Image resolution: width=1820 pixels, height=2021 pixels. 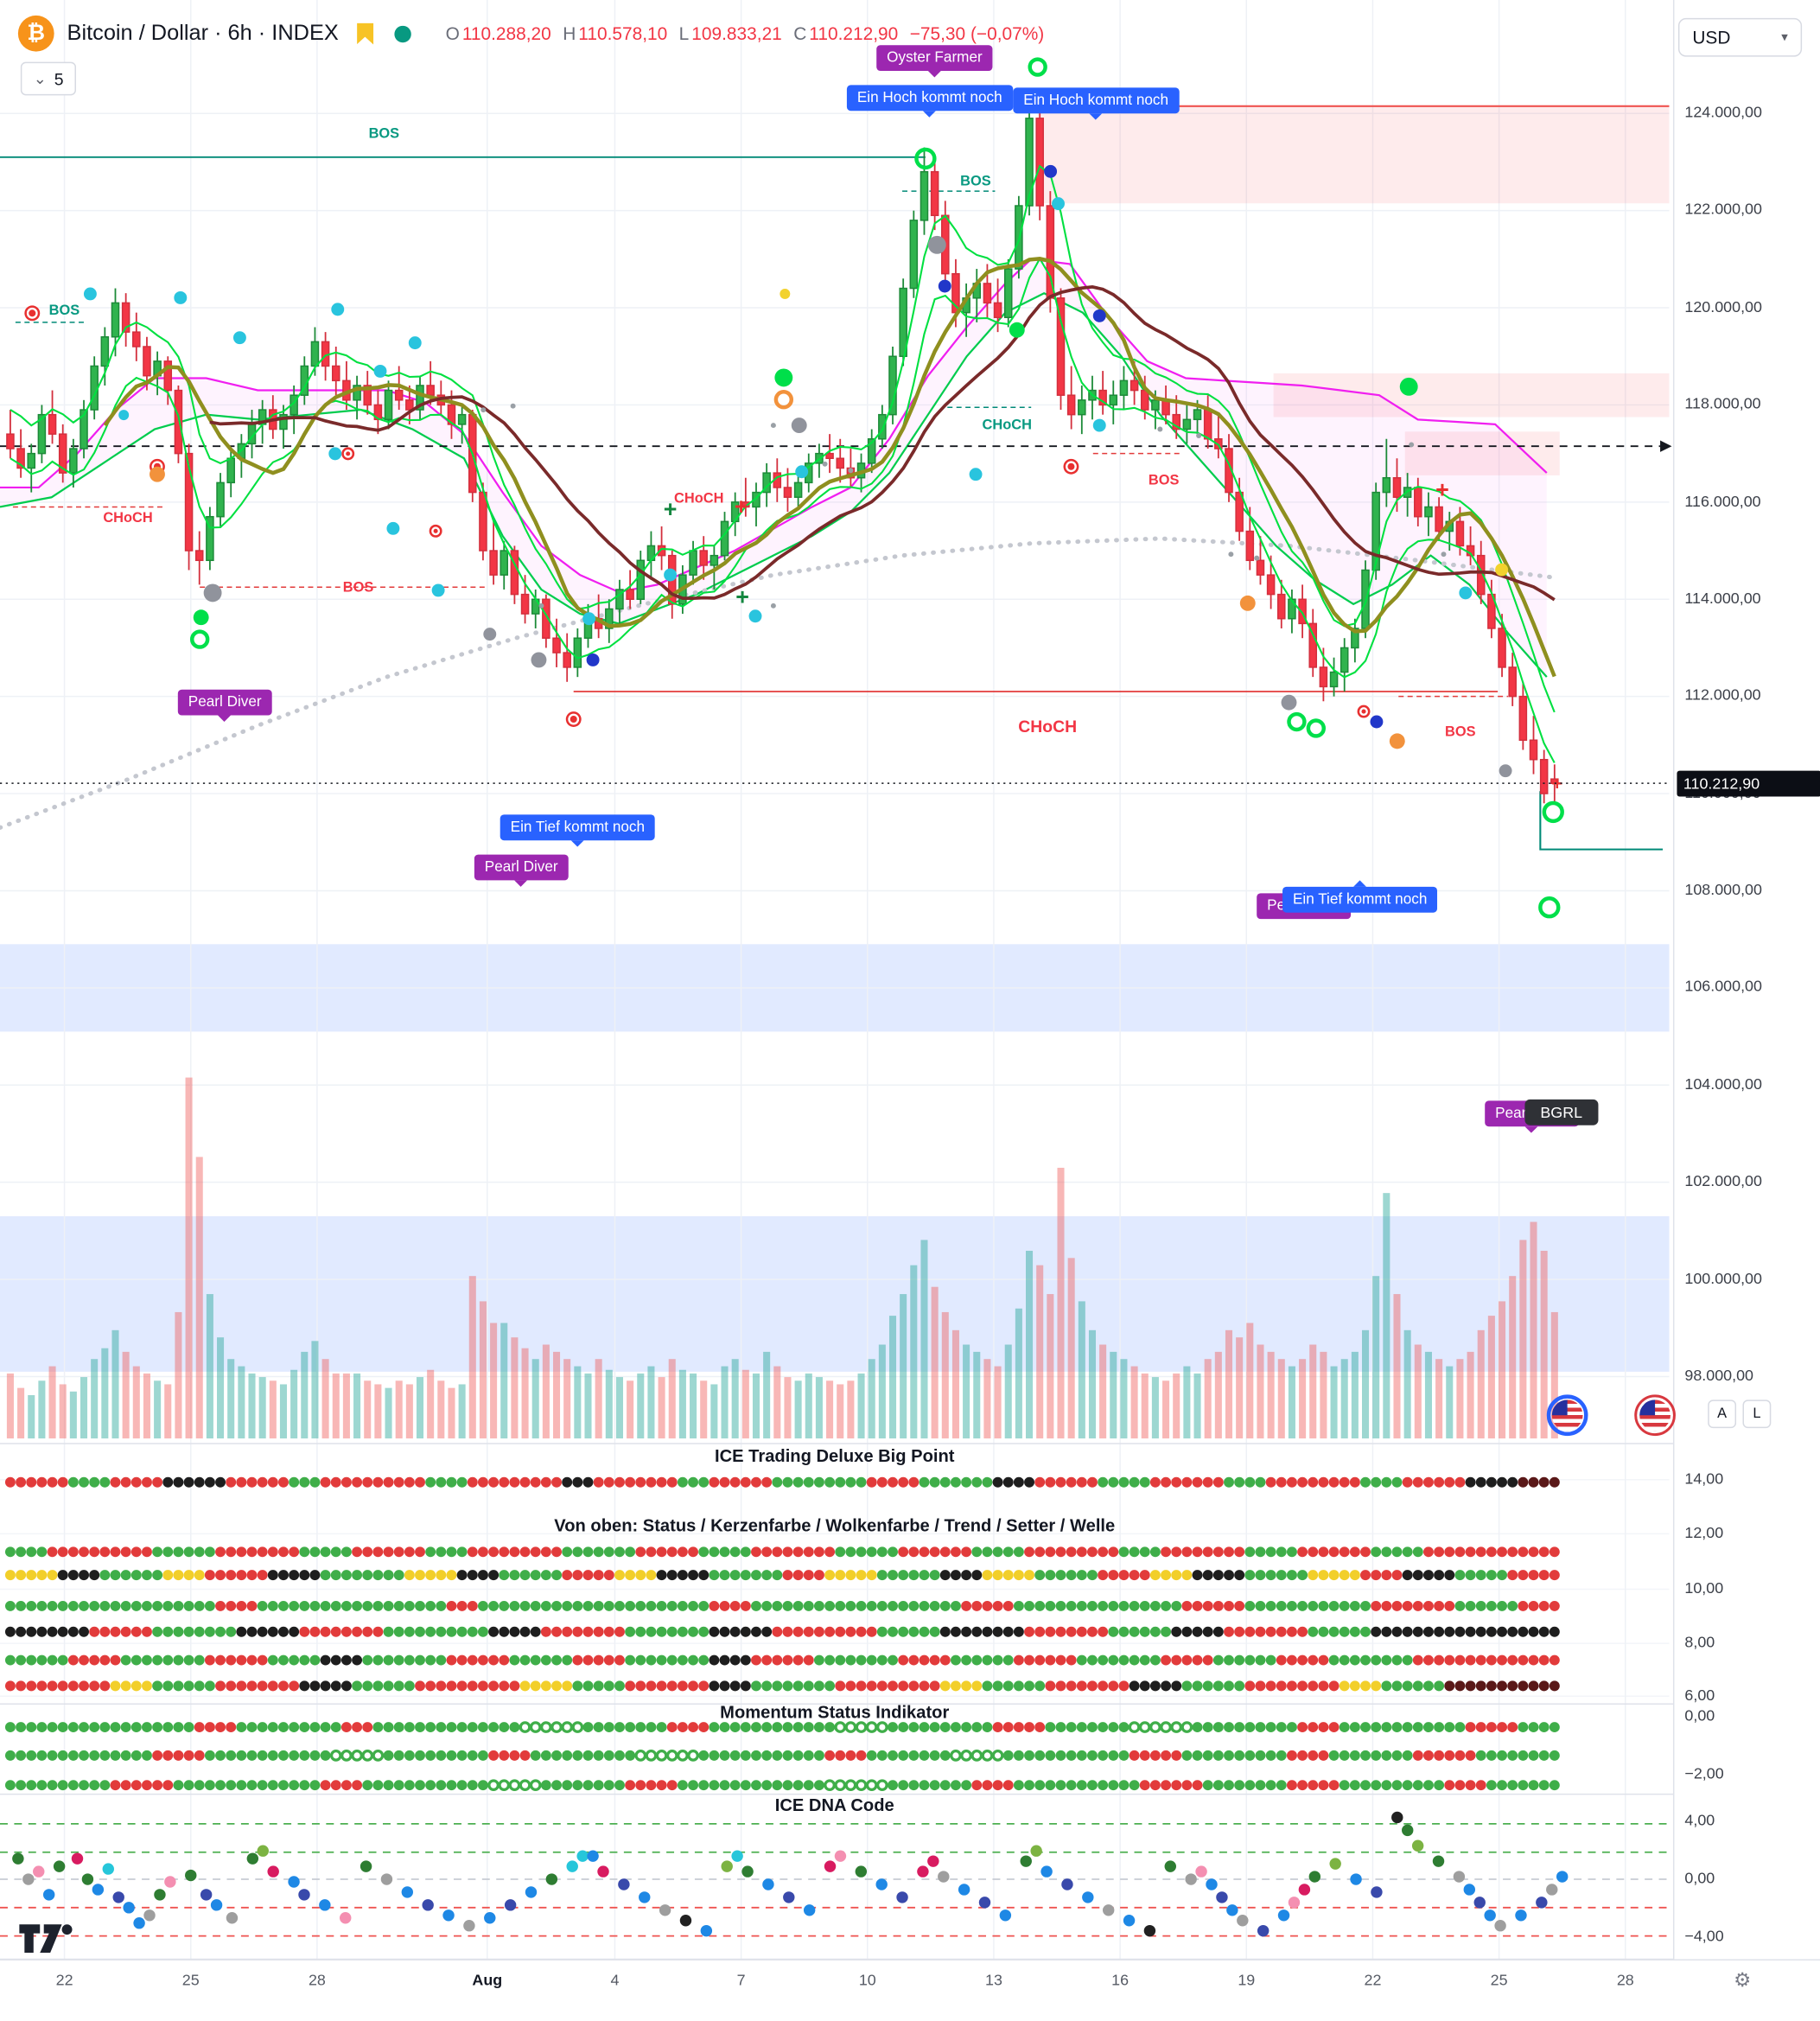 What do you see at coordinates (1247, 1979) in the screenshot?
I see `time-tick: 19` at bounding box center [1247, 1979].